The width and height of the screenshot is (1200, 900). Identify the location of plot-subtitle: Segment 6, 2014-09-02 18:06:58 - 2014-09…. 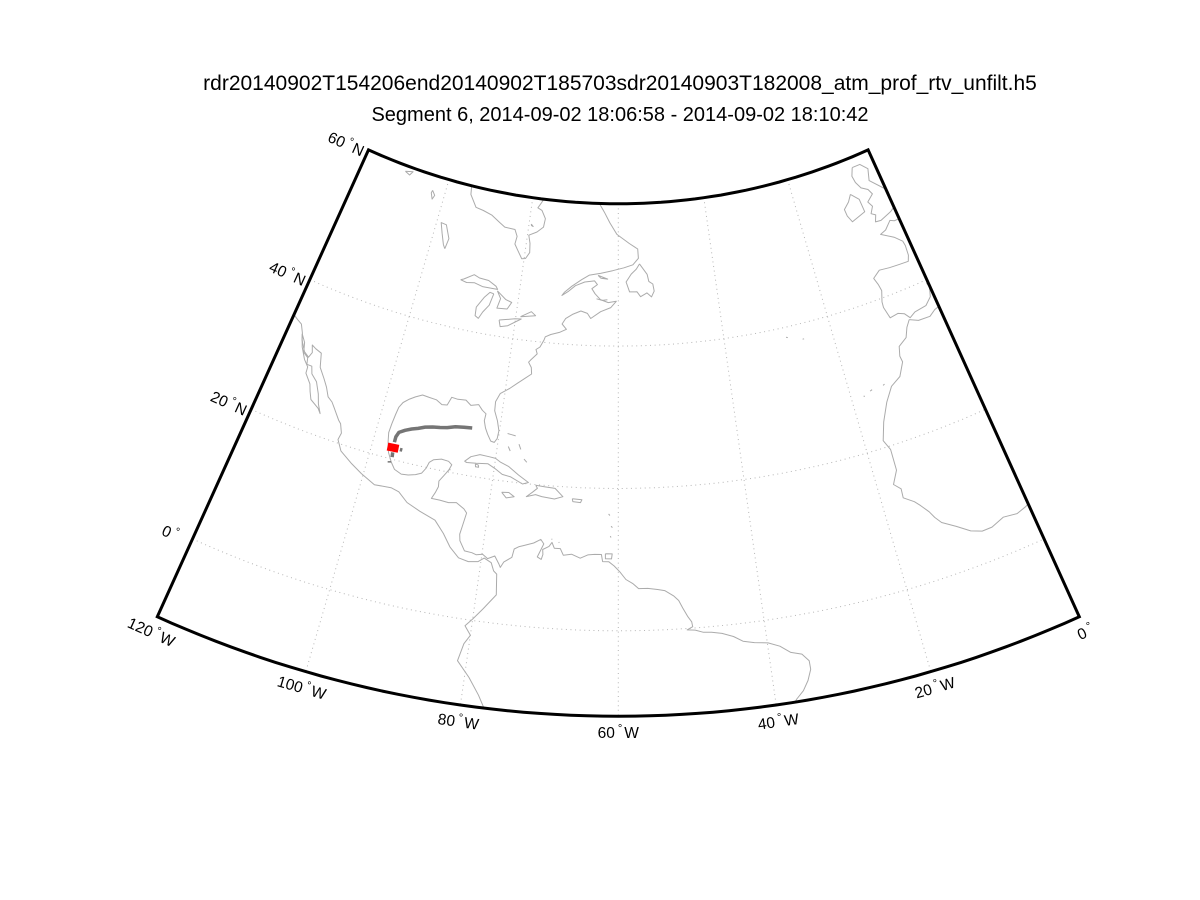
(620, 115).